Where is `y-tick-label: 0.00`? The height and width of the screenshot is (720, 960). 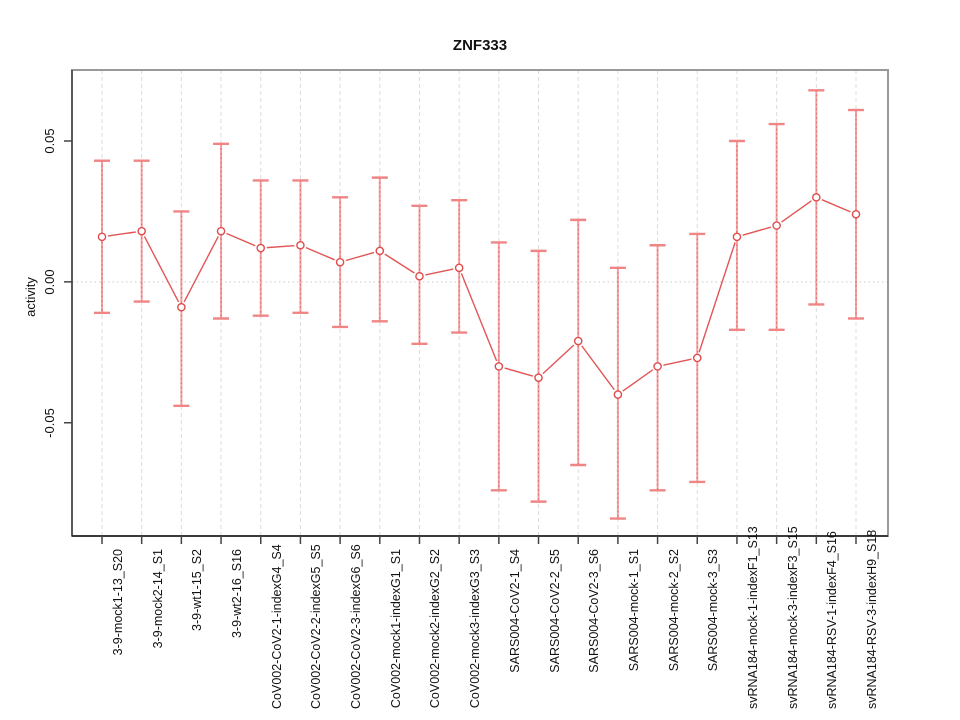 y-tick-label: 0.00 is located at coordinates (49, 282).